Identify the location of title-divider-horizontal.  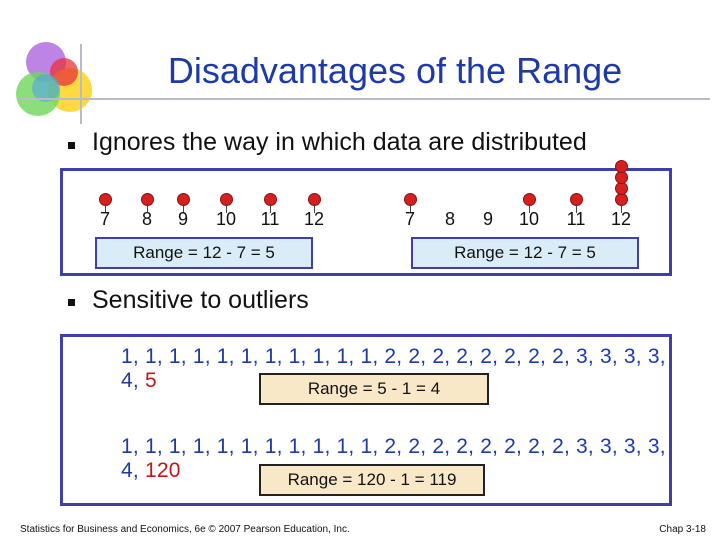
(365, 99).